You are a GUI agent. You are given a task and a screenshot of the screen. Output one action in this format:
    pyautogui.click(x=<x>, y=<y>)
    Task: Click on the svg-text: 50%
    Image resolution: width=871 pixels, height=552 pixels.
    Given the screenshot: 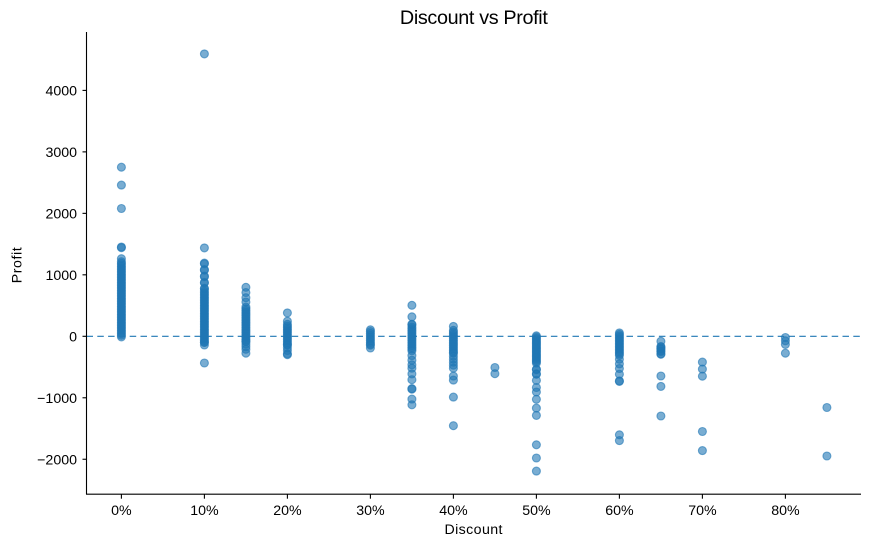 What is the action you would take?
    pyautogui.click(x=536, y=511)
    